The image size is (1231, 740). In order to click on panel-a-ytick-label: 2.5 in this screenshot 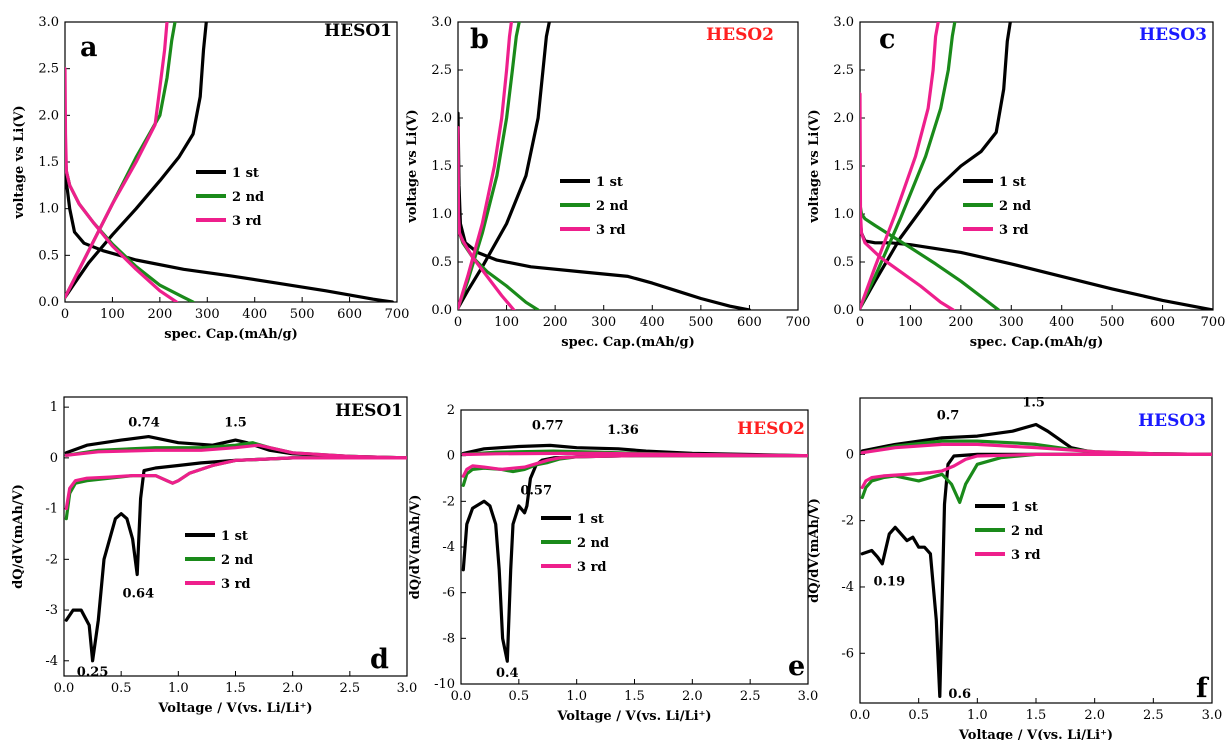, I will do `click(48, 69)`.